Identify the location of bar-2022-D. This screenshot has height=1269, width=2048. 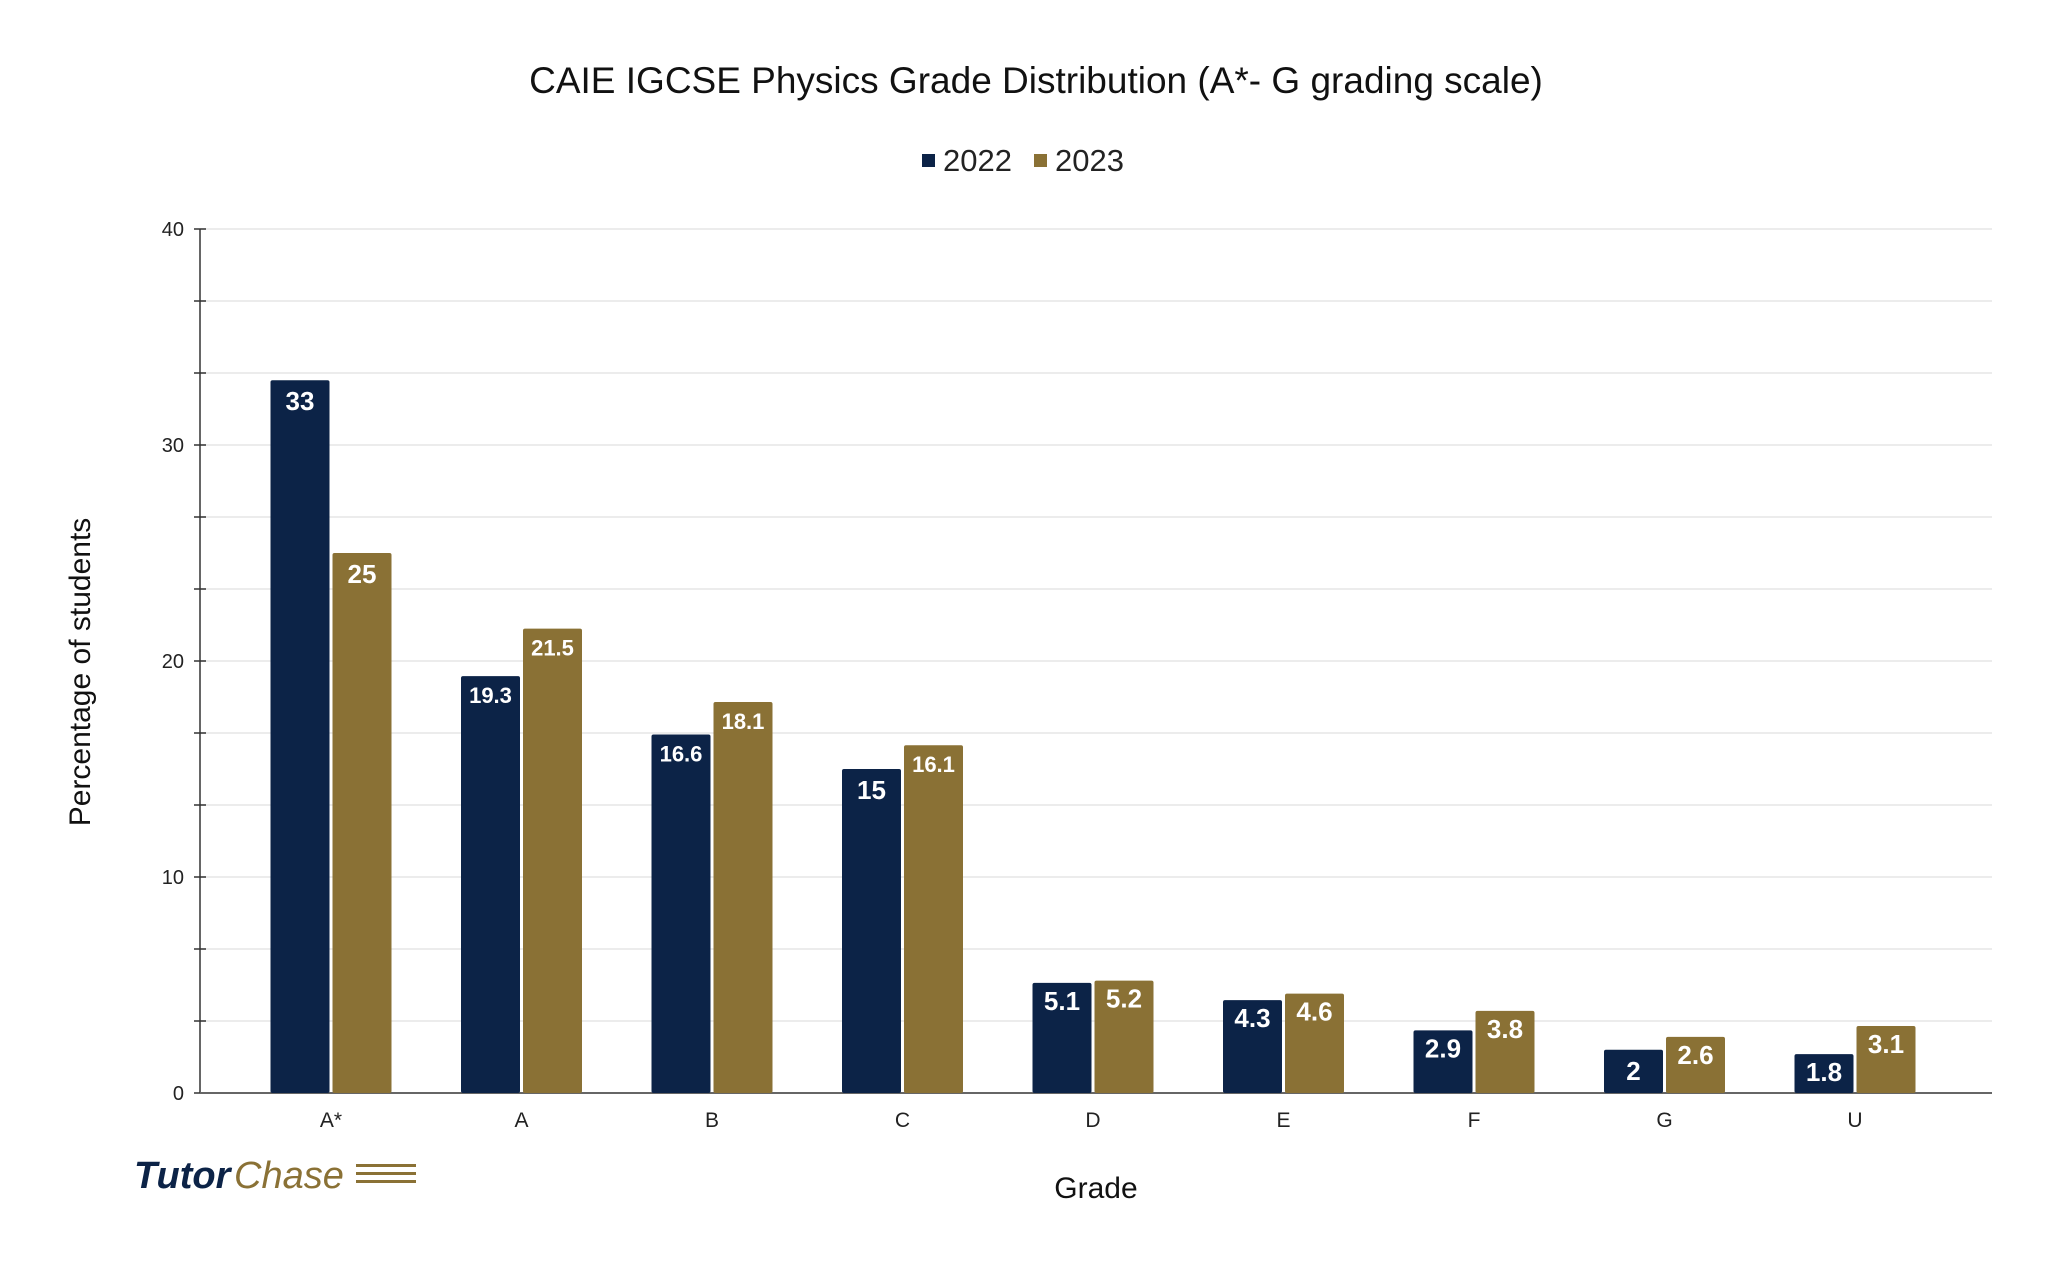
(1062, 1037).